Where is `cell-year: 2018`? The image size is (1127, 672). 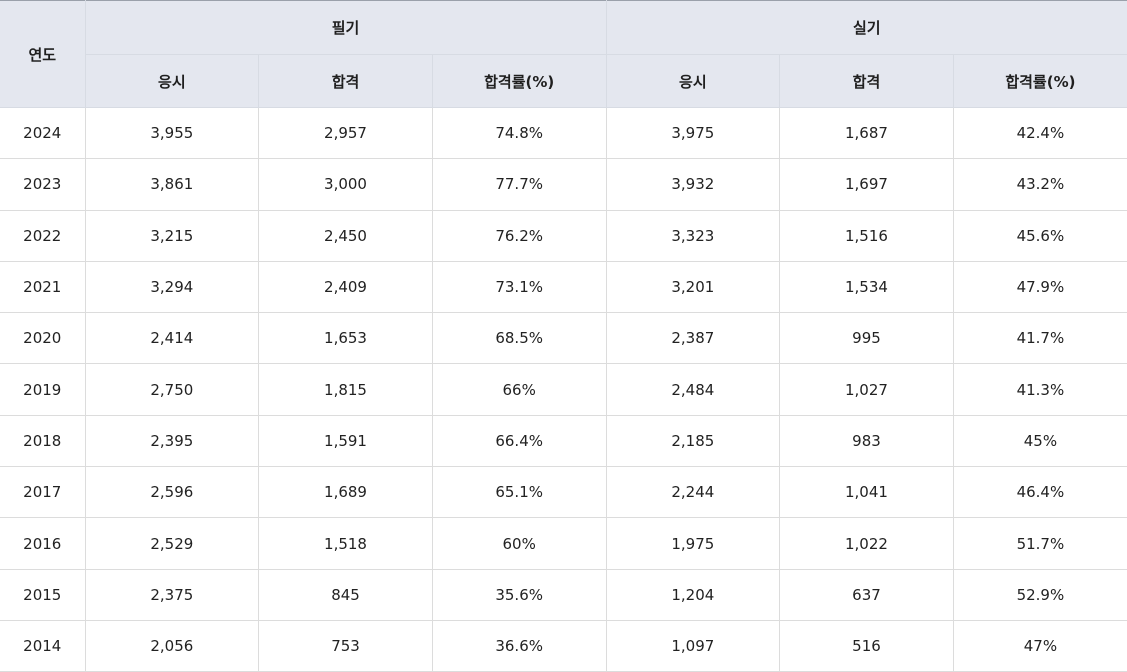 cell-year: 2018 is located at coordinates (43, 441).